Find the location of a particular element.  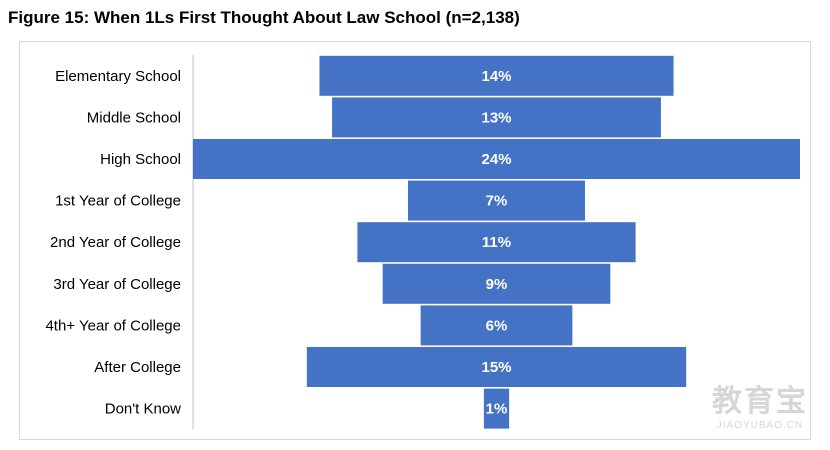

category-label: High School is located at coordinates (140, 159).